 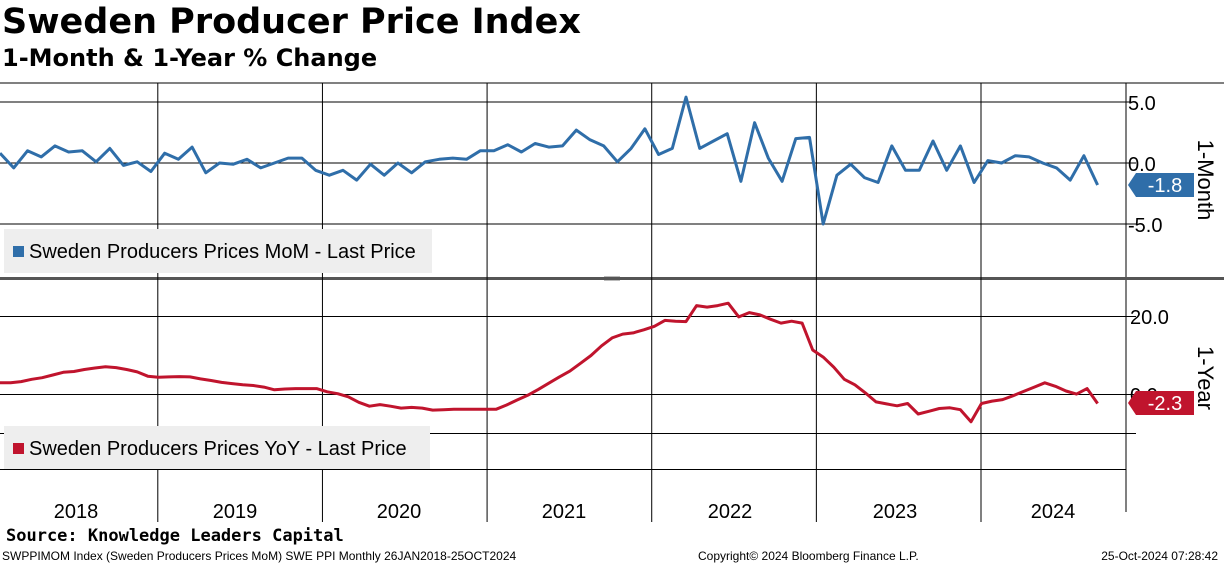 I want to click on yoy-legend: Sweden Producers Prices YoY - Last Price, so click(x=217, y=447).